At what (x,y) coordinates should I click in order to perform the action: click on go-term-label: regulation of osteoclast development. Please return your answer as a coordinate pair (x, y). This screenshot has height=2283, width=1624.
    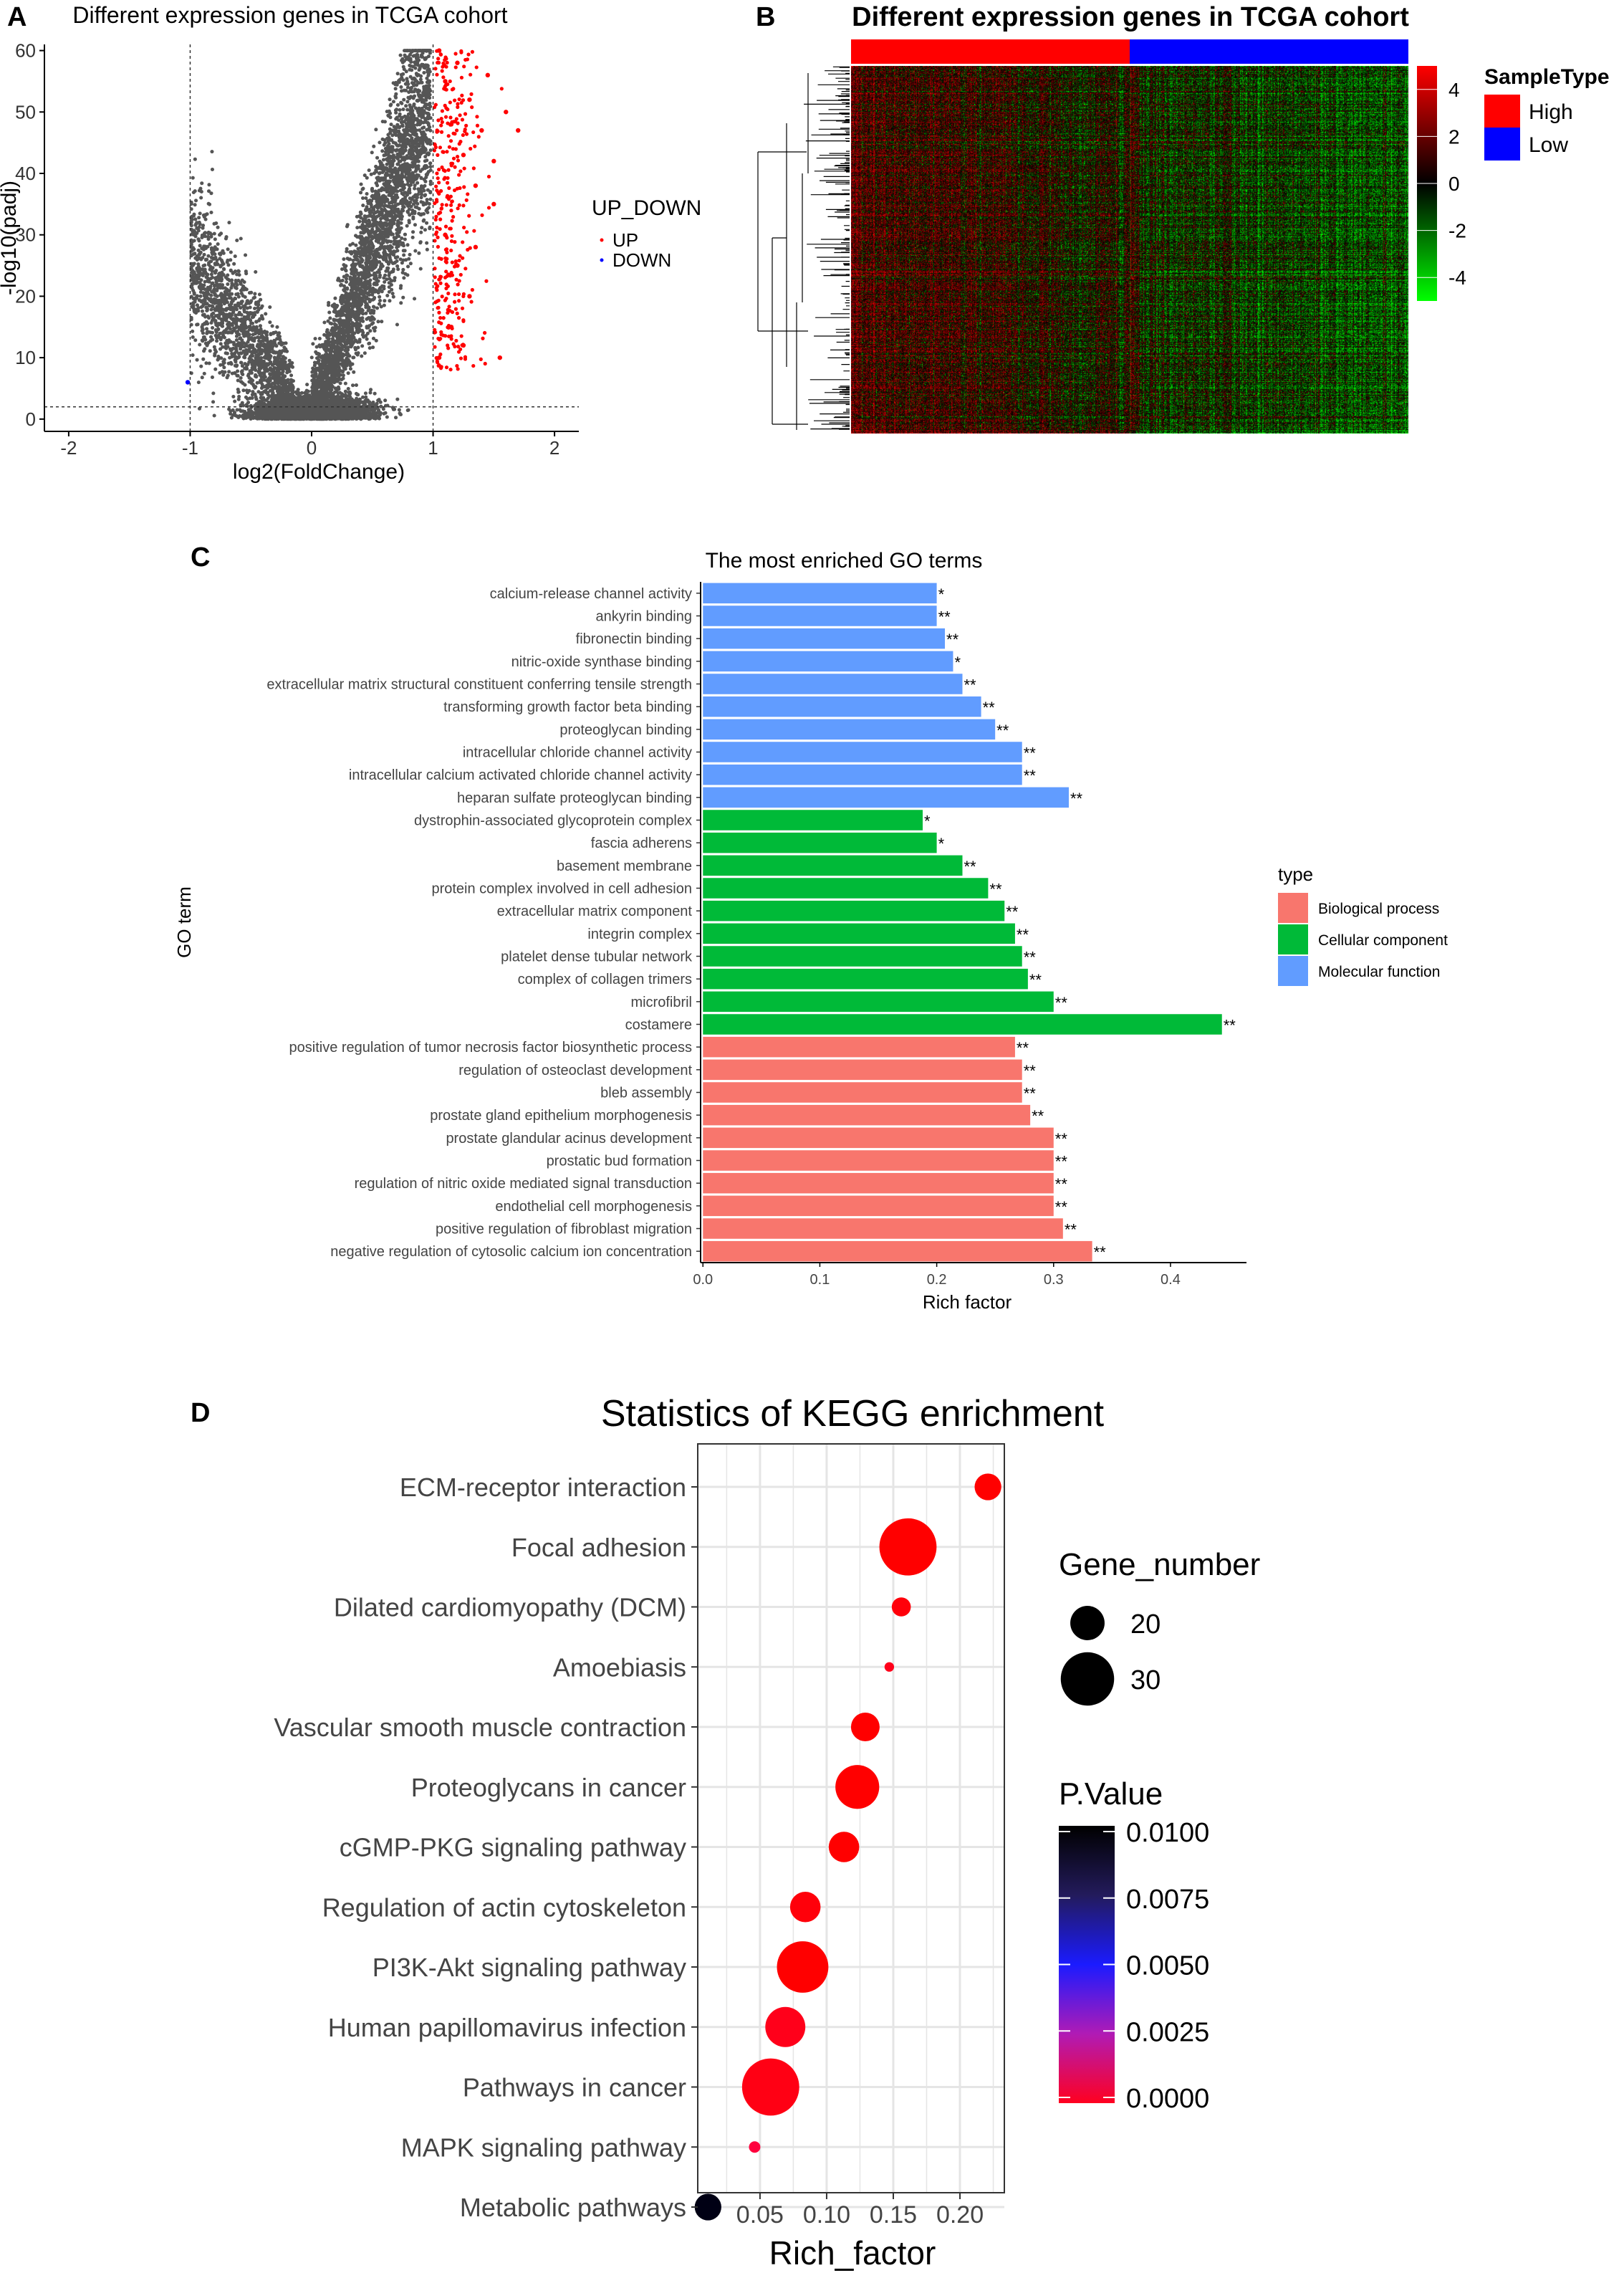
    Looking at the image, I should click on (575, 1071).